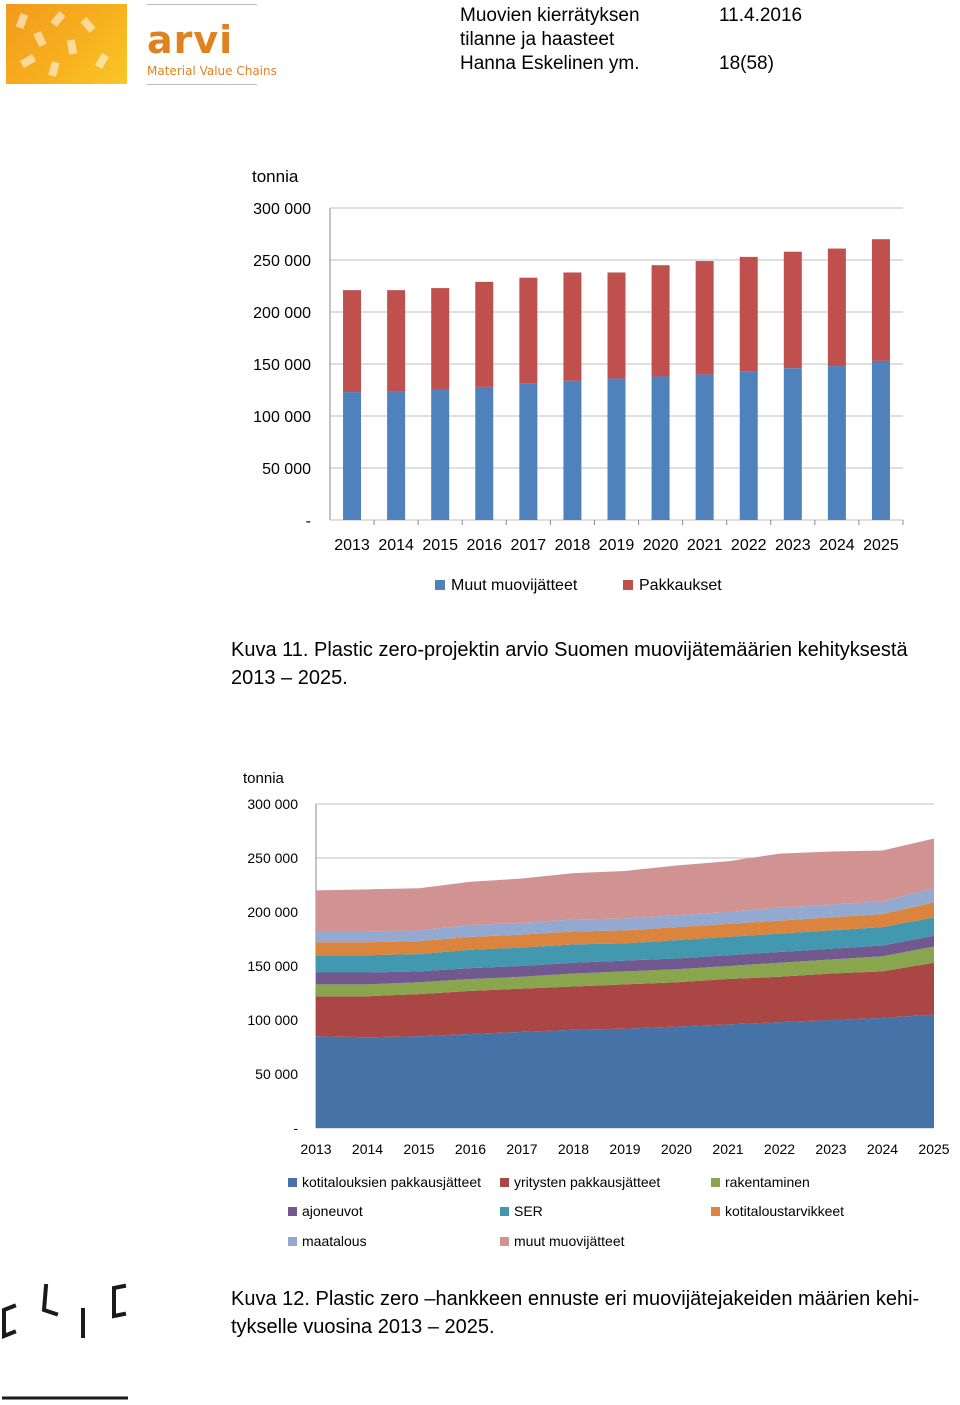 The width and height of the screenshot is (960, 1405). I want to click on legend-label: ajoneuvot, so click(332, 1211).